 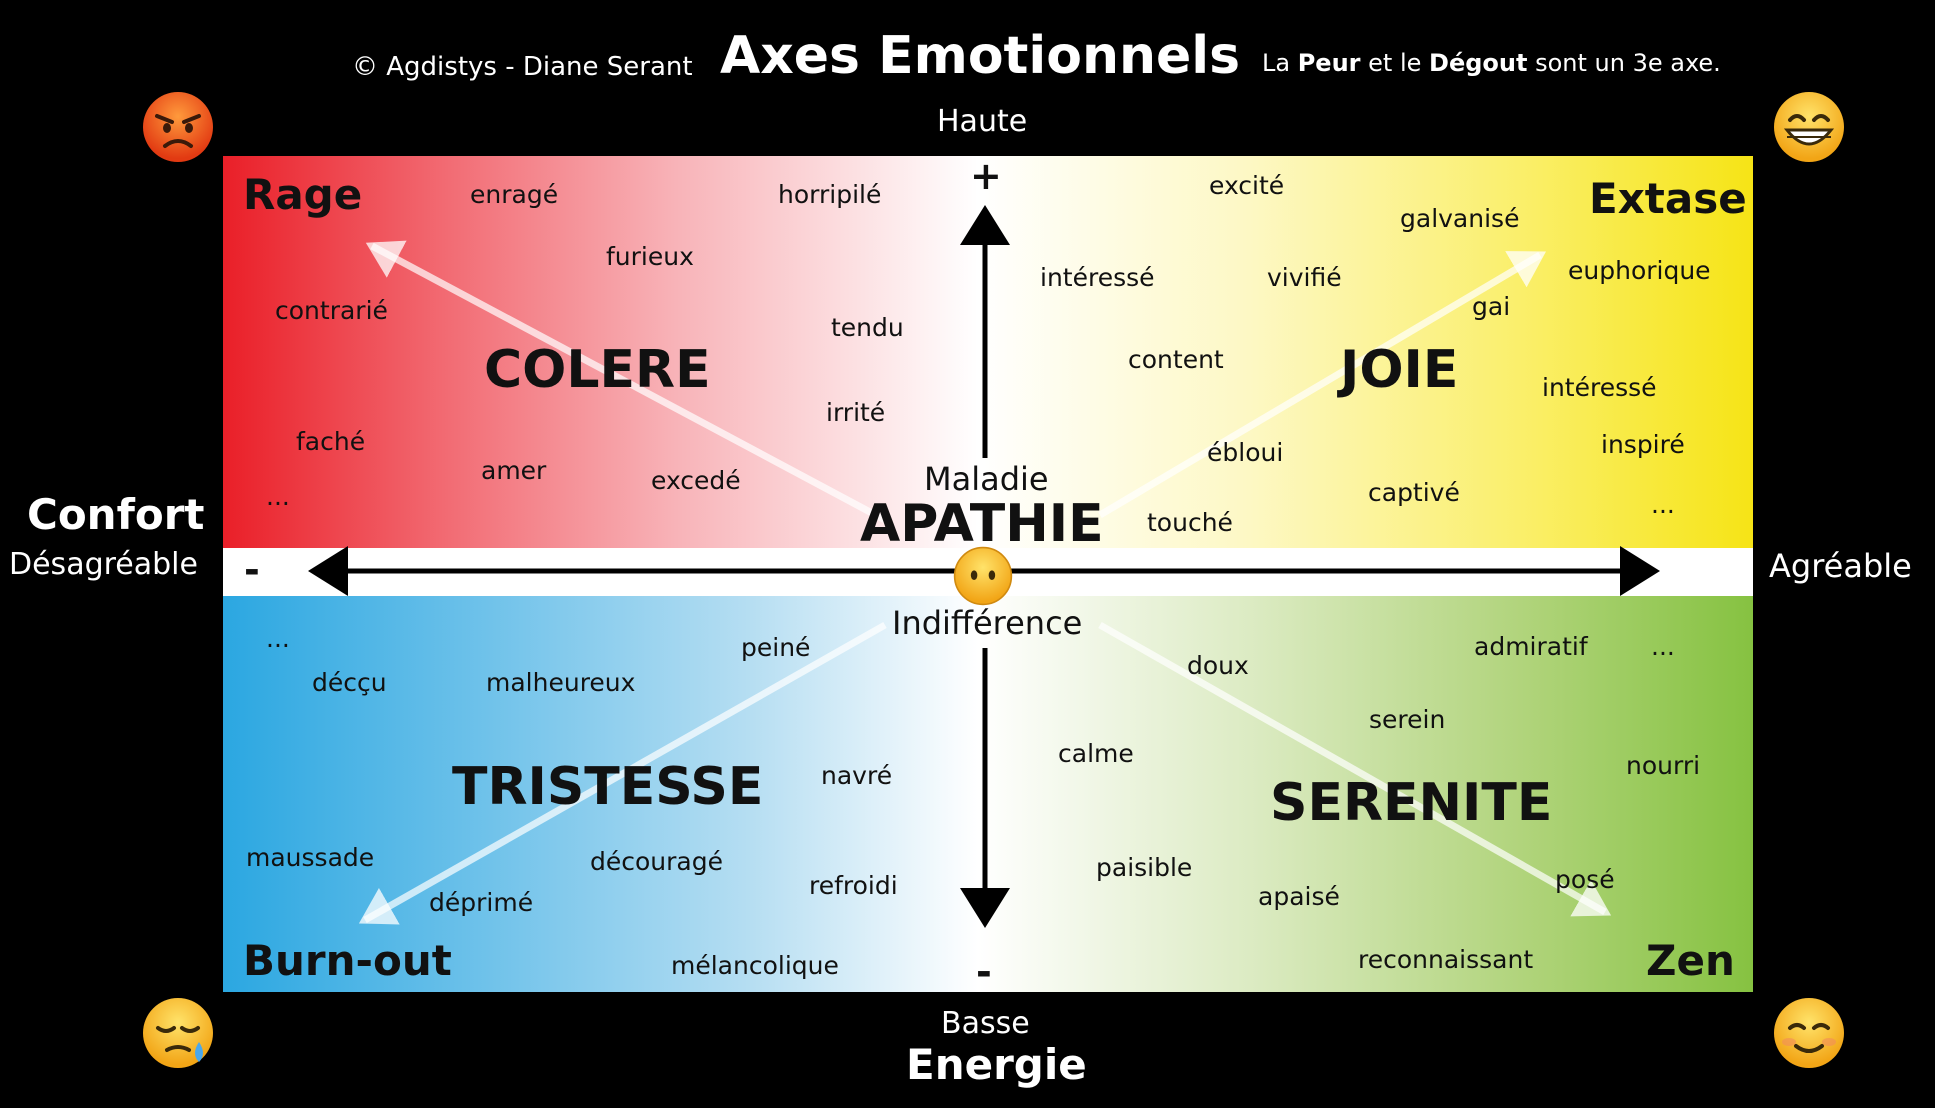 I want to click on word-vivifie: vivifié, so click(x=1304, y=277).